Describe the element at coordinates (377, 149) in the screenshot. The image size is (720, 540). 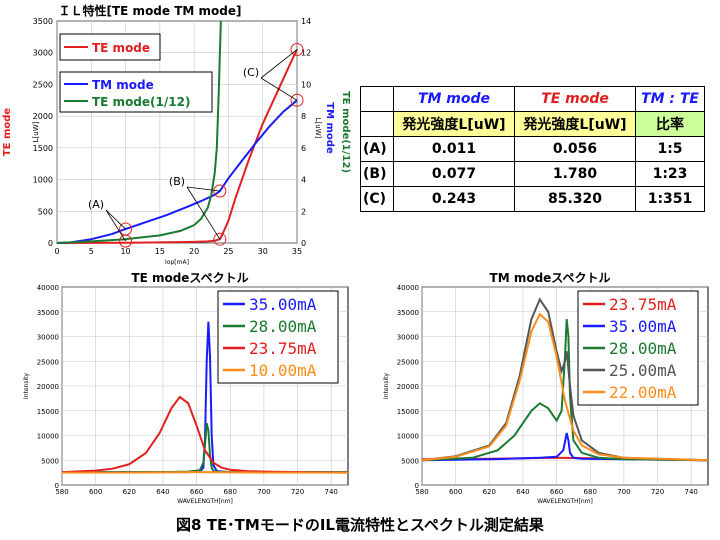
I see `table-cell: (A)` at that location.